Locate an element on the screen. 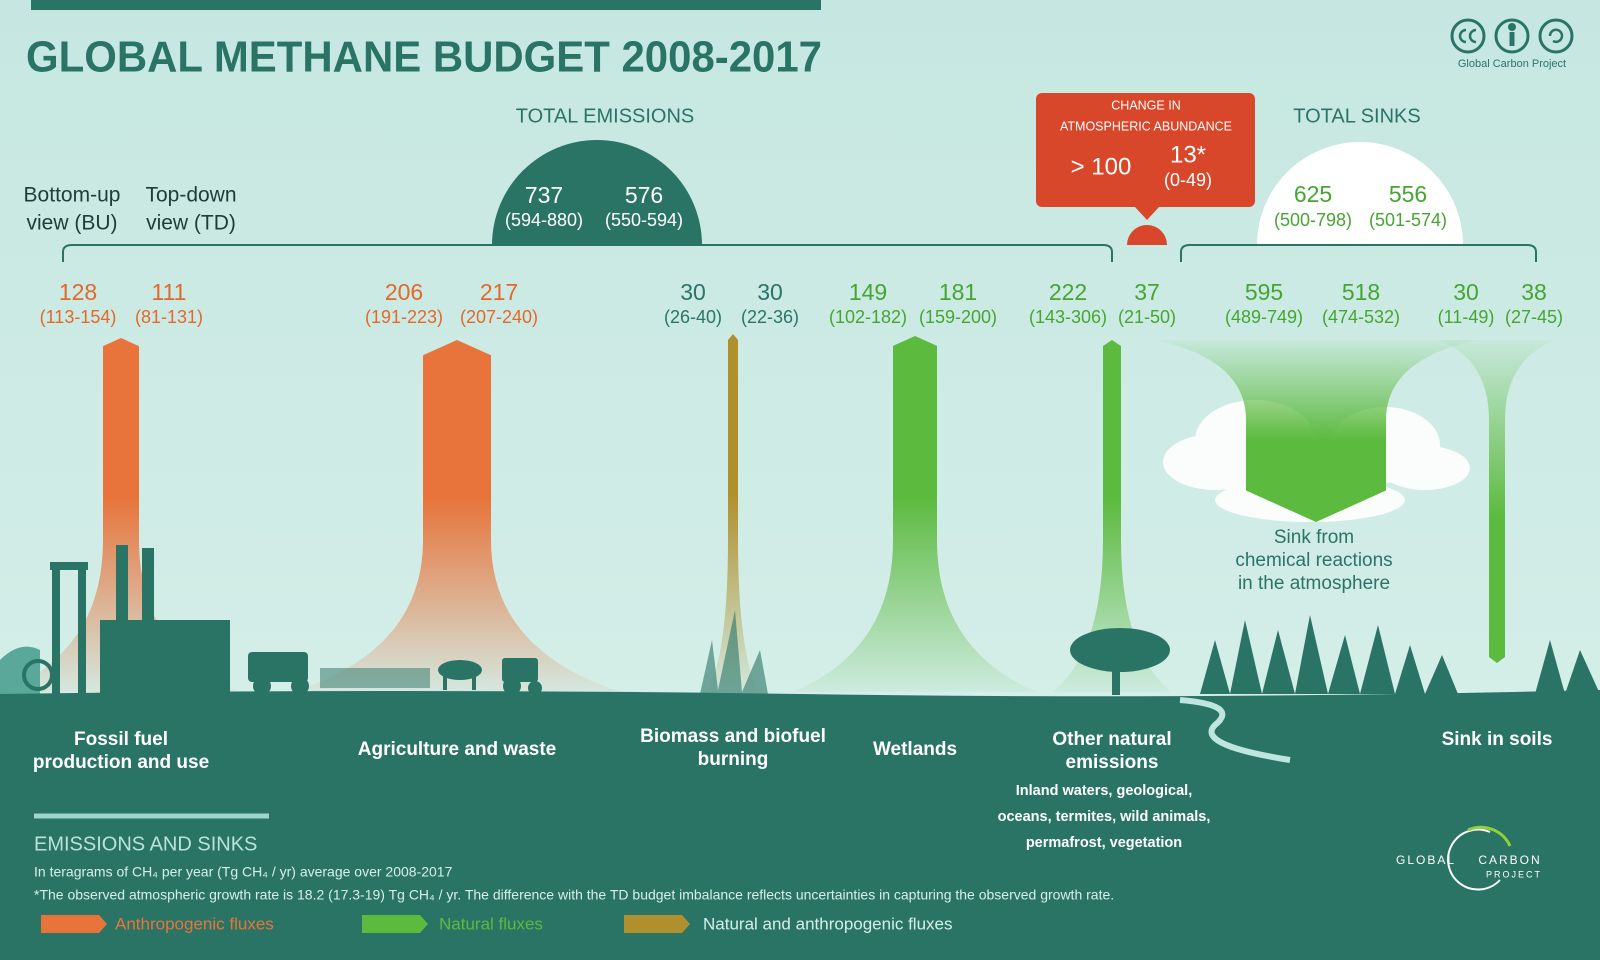 This screenshot has height=960, width=1600. flux-detail: Inland waters, geological, is located at coordinates (1104, 791).